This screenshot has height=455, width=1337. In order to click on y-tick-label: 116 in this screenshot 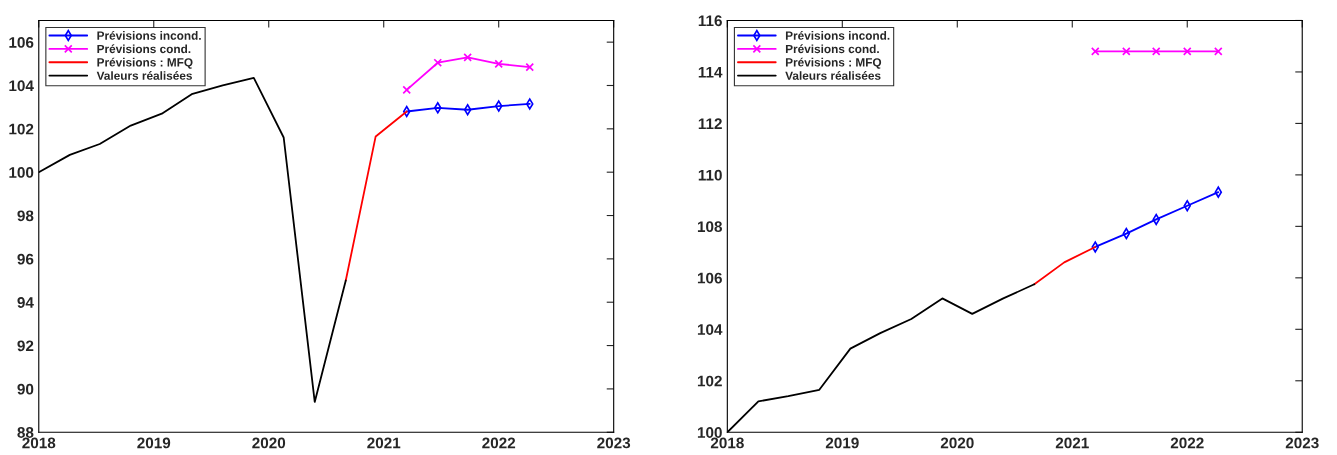, I will do `click(710, 21)`.